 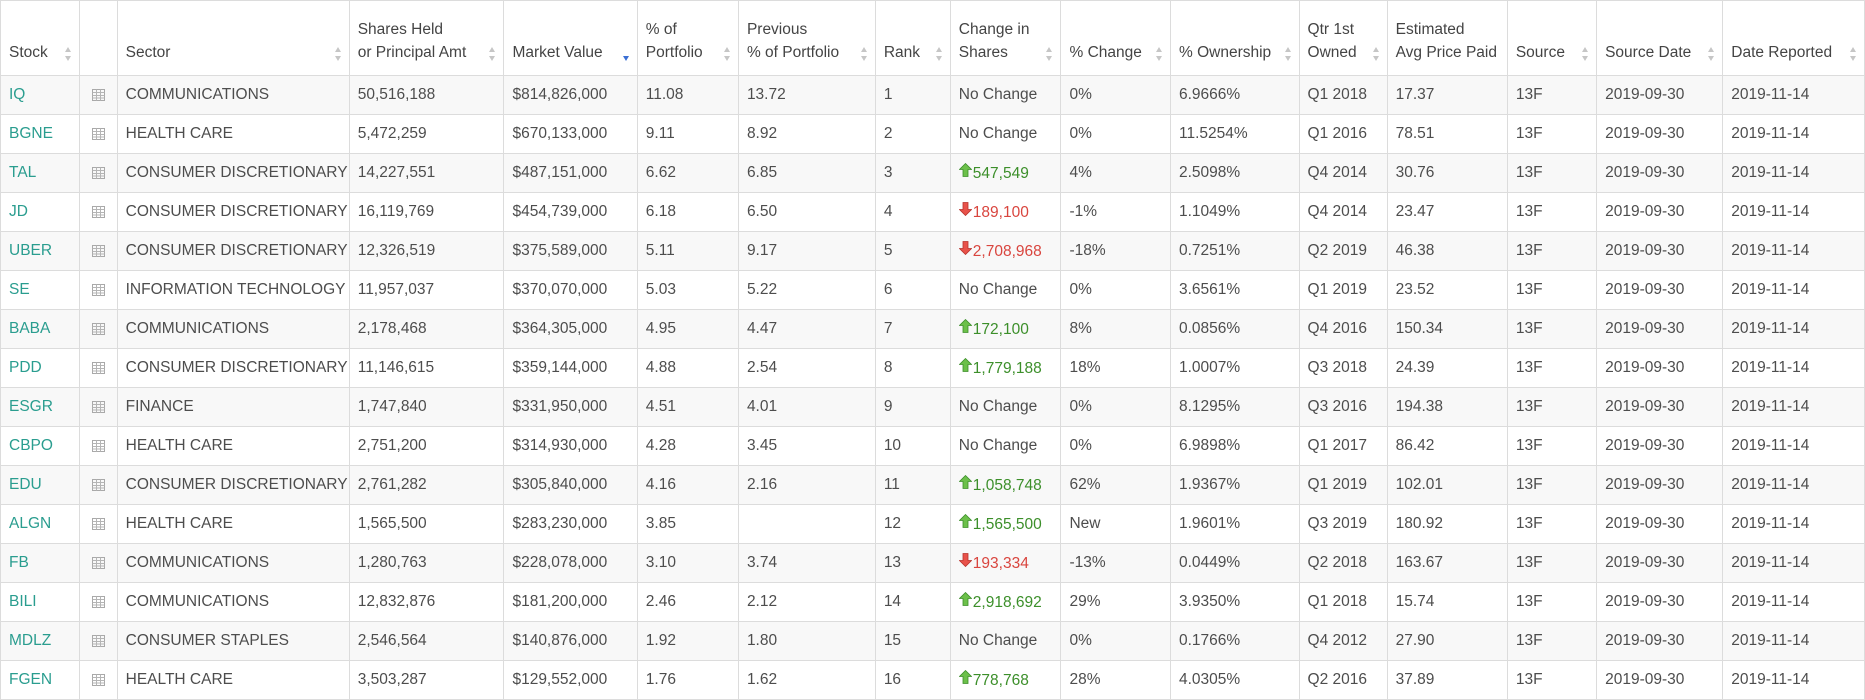 What do you see at coordinates (31, 445) in the screenshot?
I see `stock-link-text: CBPO` at bounding box center [31, 445].